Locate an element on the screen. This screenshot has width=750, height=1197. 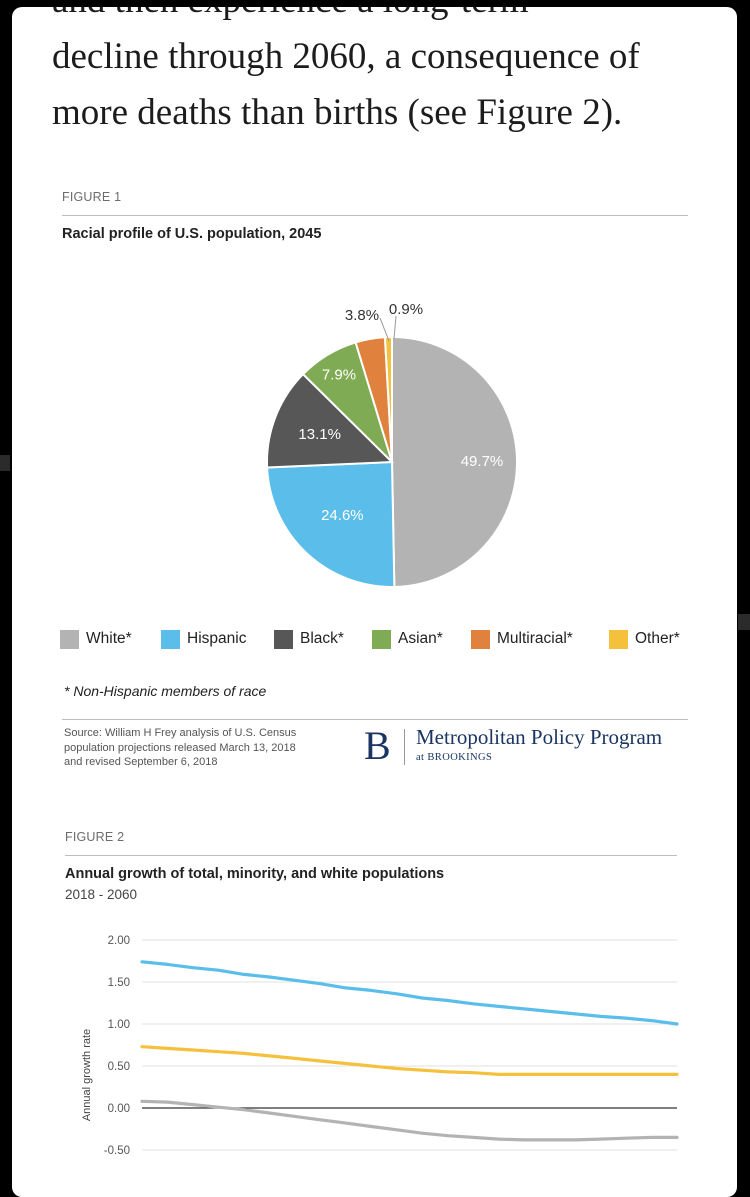
figure1-title: Racial profile of U.S. population, 2045 is located at coordinates (192, 234).